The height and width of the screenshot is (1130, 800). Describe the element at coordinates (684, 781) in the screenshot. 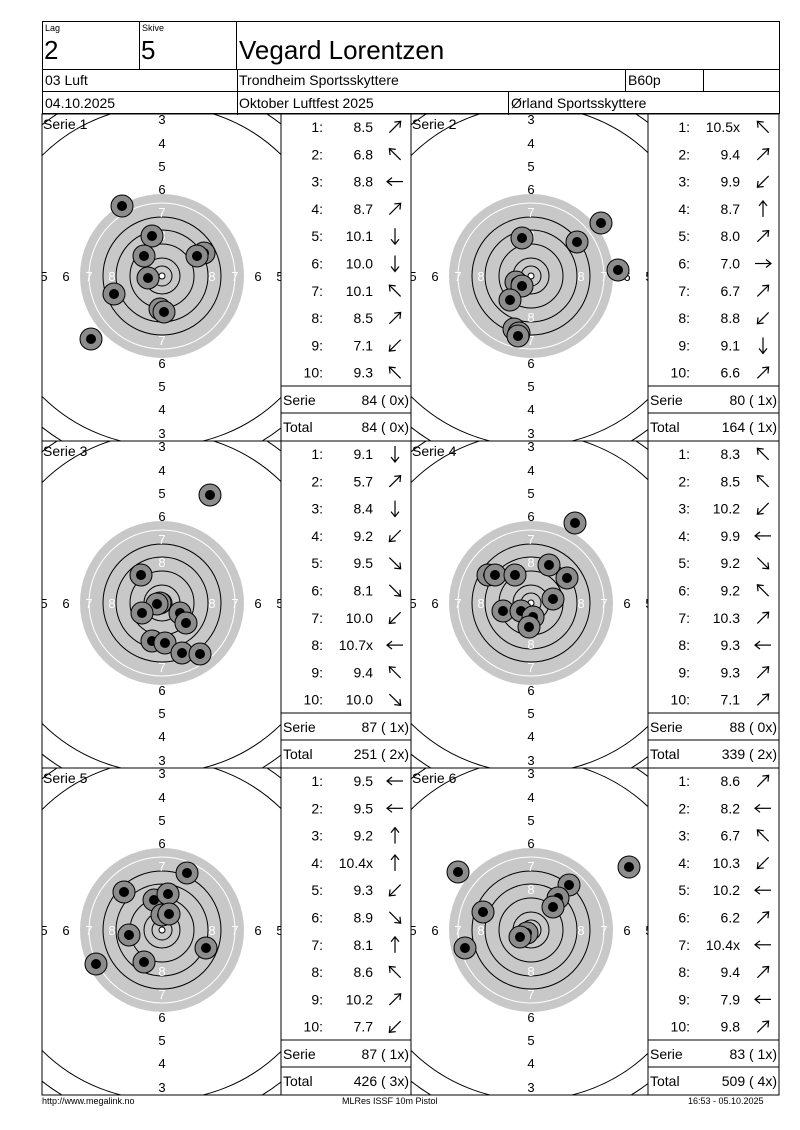

I see `shot-number: 1:` at that location.